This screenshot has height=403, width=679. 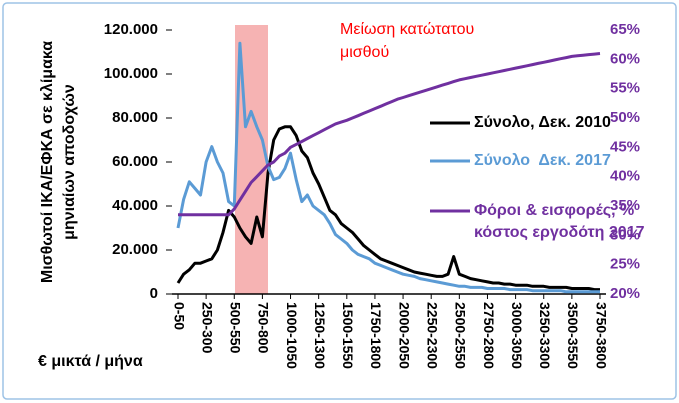 What do you see at coordinates (559, 221) in the screenshot?
I see `legend-label: Φόροι & εισφορές, % κόστος εργοδότη 2017` at bounding box center [559, 221].